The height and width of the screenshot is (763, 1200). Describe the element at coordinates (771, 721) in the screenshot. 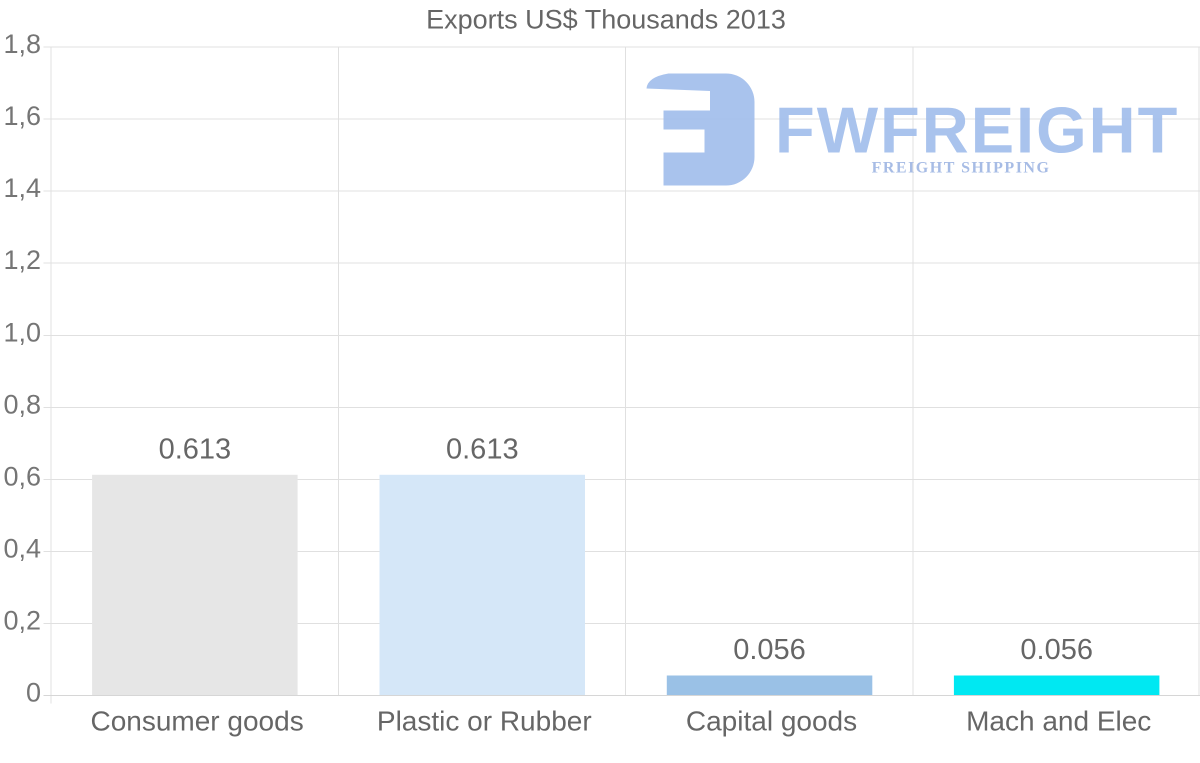

I see `svg-text: Capital goods` at that location.